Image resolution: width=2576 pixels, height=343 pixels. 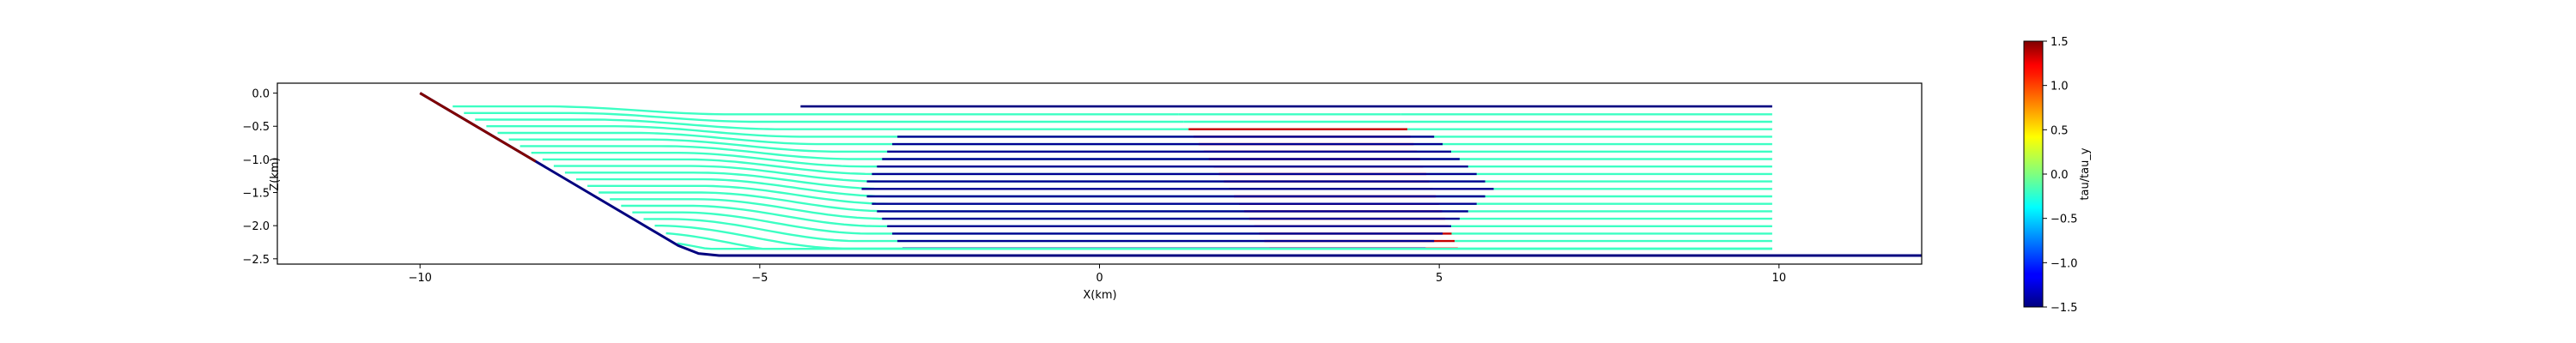 I want to click on y-tick-label: −0.5, so click(x=256, y=128).